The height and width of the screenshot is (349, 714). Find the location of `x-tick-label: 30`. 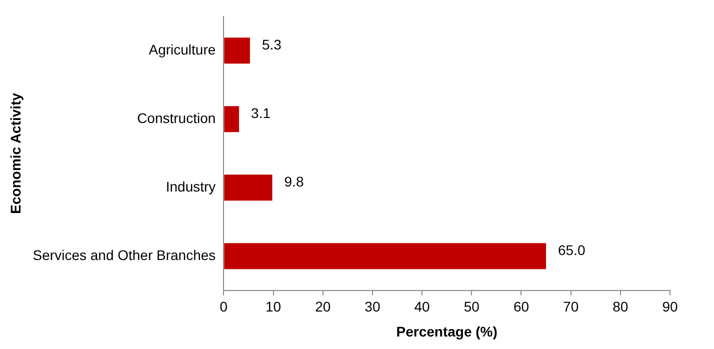

x-tick-label: 30 is located at coordinates (372, 306).